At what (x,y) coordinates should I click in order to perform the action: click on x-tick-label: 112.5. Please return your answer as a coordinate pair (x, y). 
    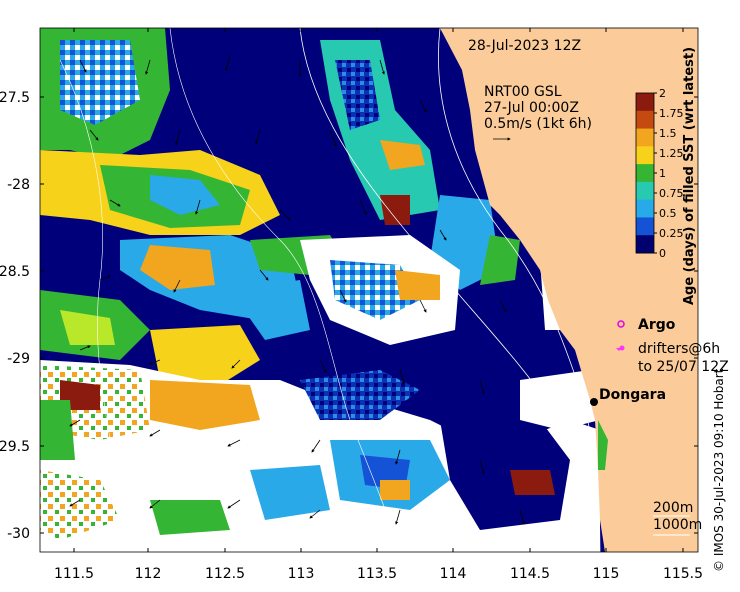
    Looking at the image, I should click on (225, 574).